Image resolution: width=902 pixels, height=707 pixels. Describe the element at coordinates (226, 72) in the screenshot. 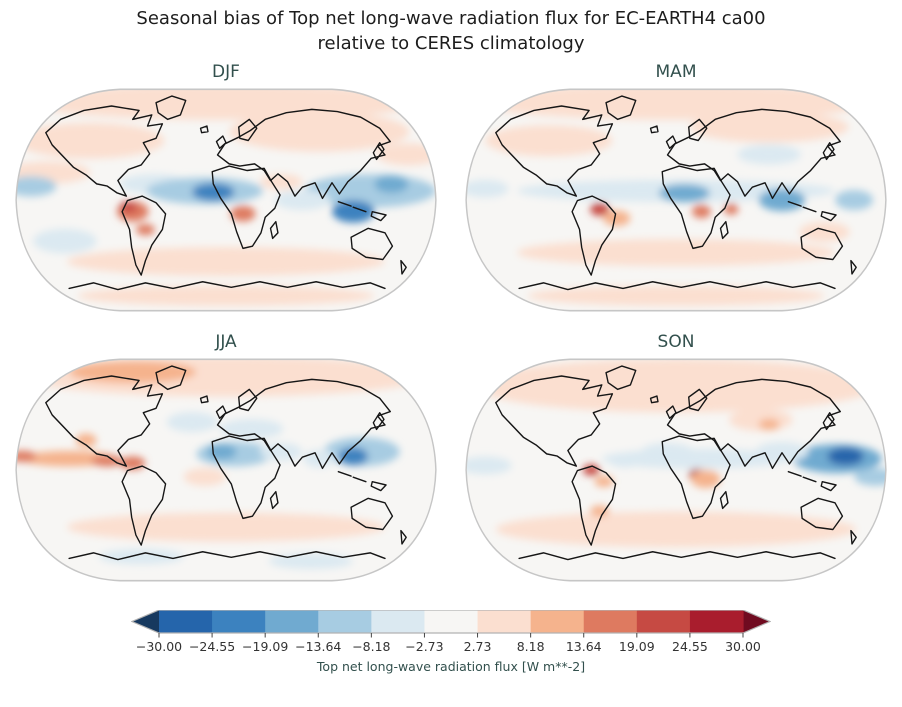

I see `panel-title-djf: DJF` at that location.